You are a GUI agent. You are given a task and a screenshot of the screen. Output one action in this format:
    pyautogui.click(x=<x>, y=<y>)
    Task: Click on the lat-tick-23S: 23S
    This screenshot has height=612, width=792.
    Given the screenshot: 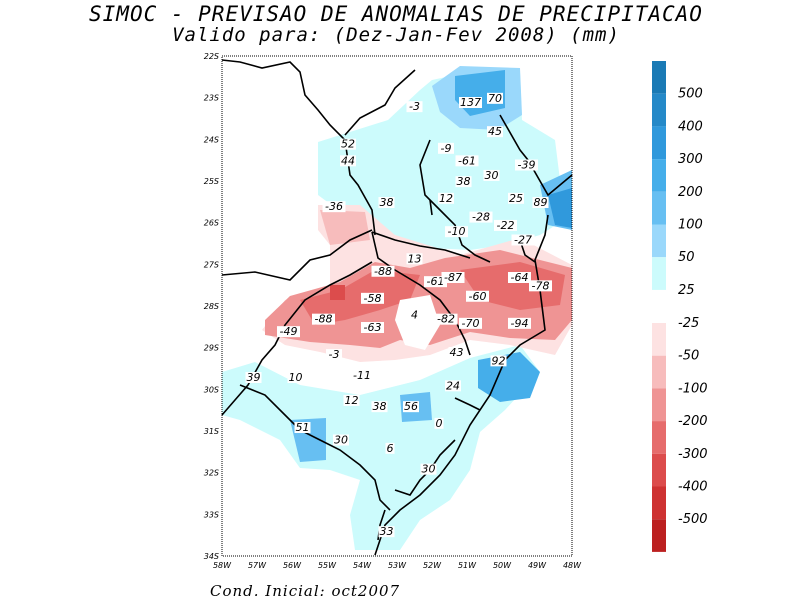 What is the action you would take?
    pyautogui.click(x=211, y=98)
    